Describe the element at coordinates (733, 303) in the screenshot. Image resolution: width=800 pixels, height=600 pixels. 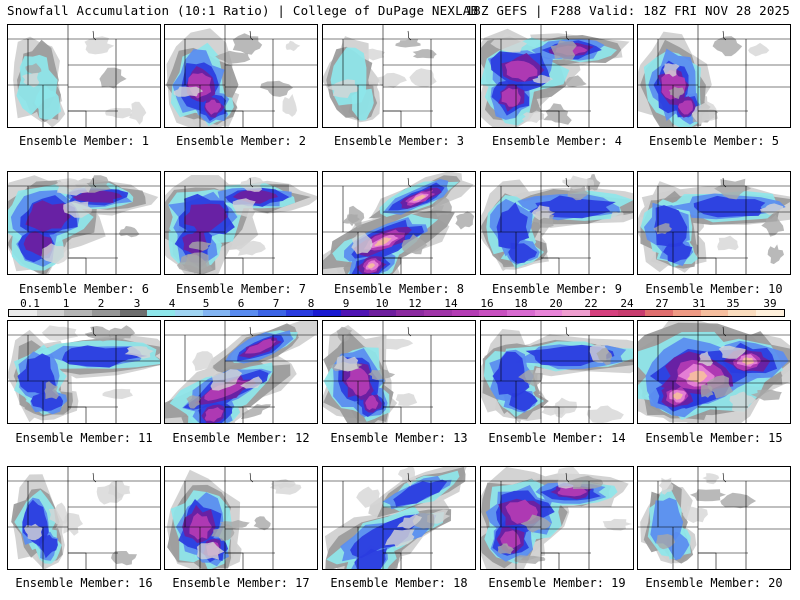
I see `color-scale-tick-label: 35` at that location.